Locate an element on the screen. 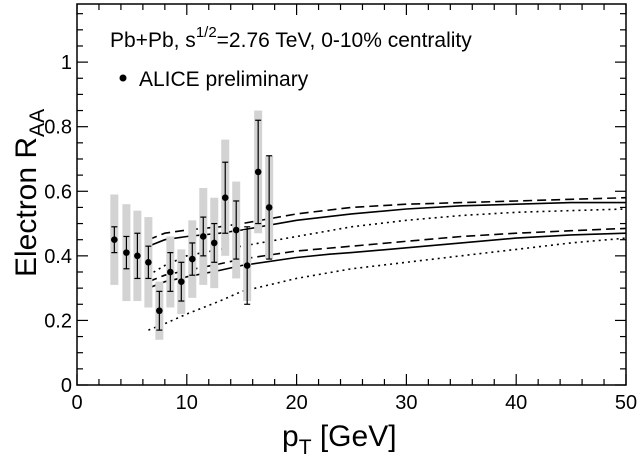  x-tick-label: 40 is located at coordinates (516, 403).